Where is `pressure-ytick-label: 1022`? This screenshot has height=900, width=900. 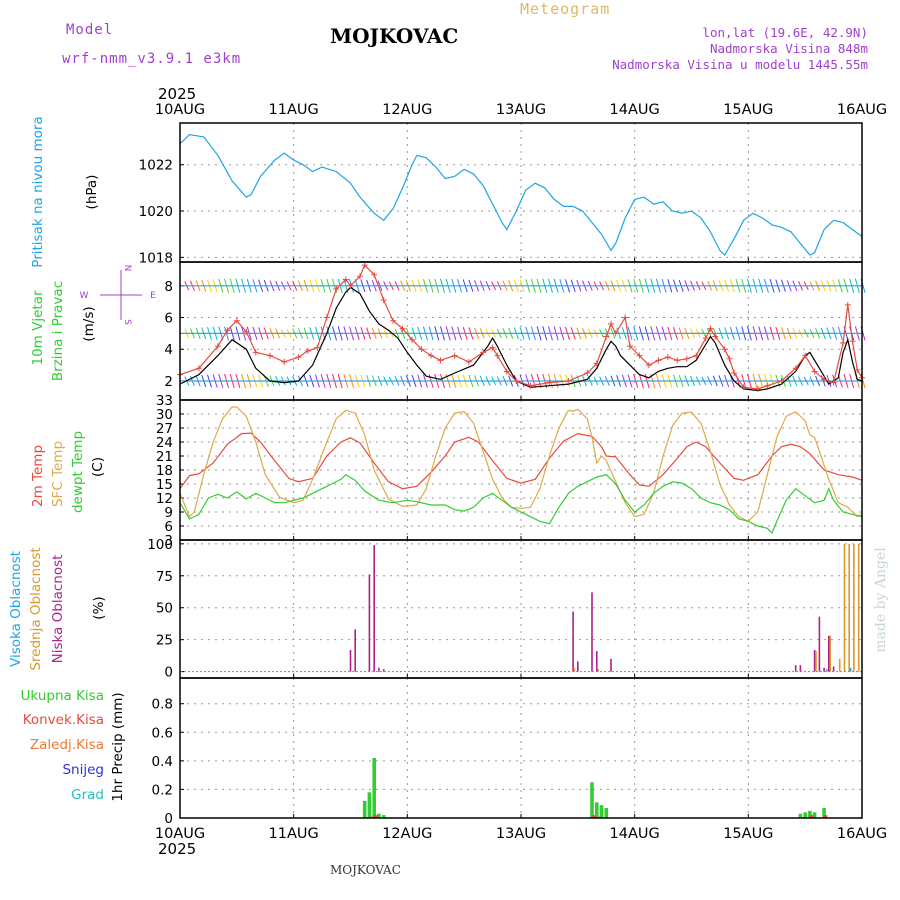 pressure-ytick-label: 1022 is located at coordinates (156, 166).